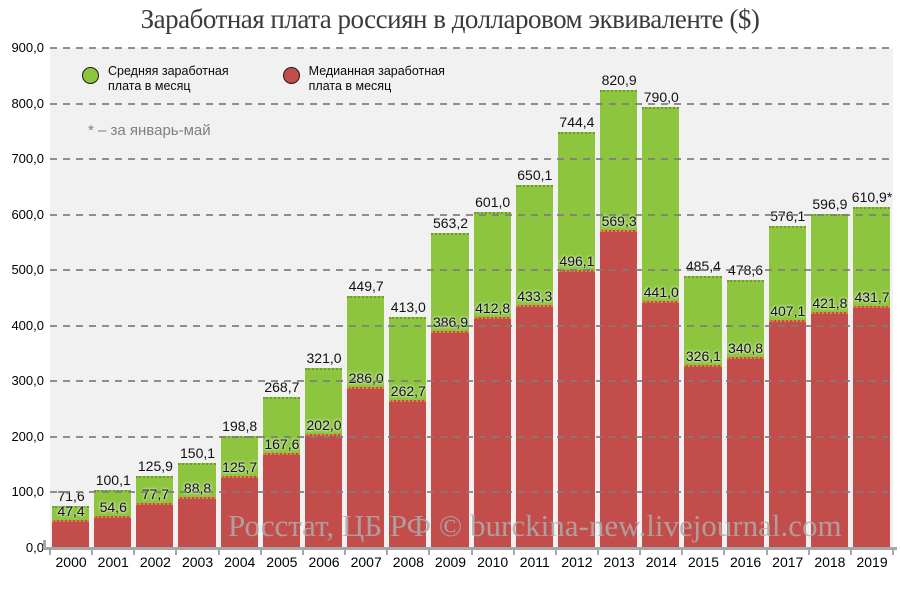 Image resolution: width=900 pixels, height=589 pixels. What do you see at coordinates (661, 292) in the screenshot?
I see `bar-value-label-median: 441,0` at bounding box center [661, 292].